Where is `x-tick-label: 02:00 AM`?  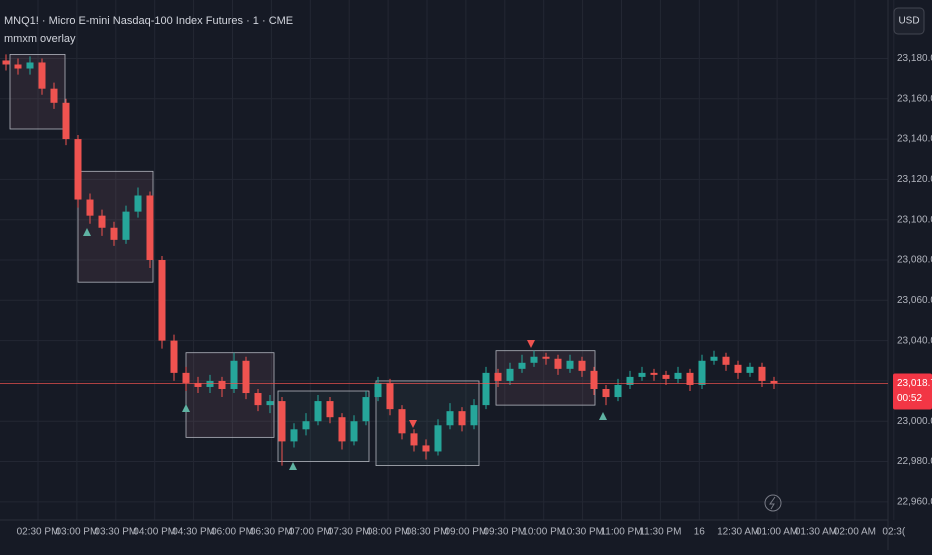 x-tick-label: 02:00 AM is located at coordinates (855, 532).